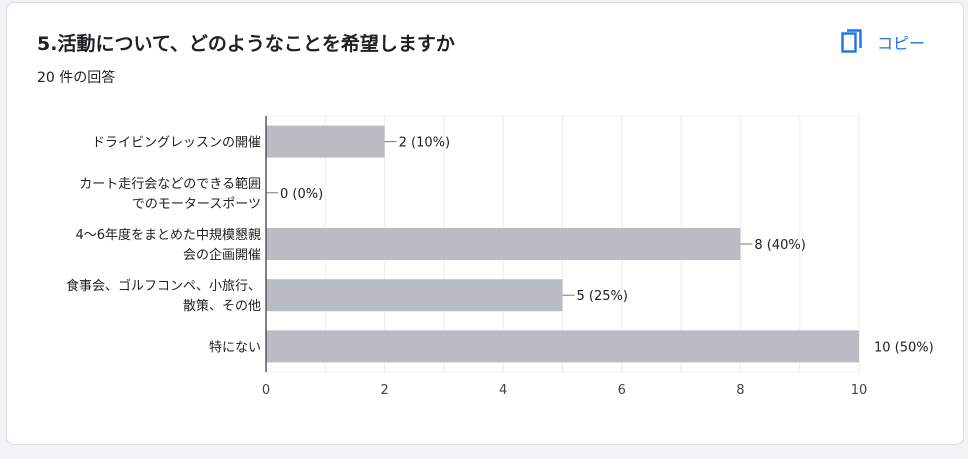  I want to click on category-label: 特にない, so click(235, 347).